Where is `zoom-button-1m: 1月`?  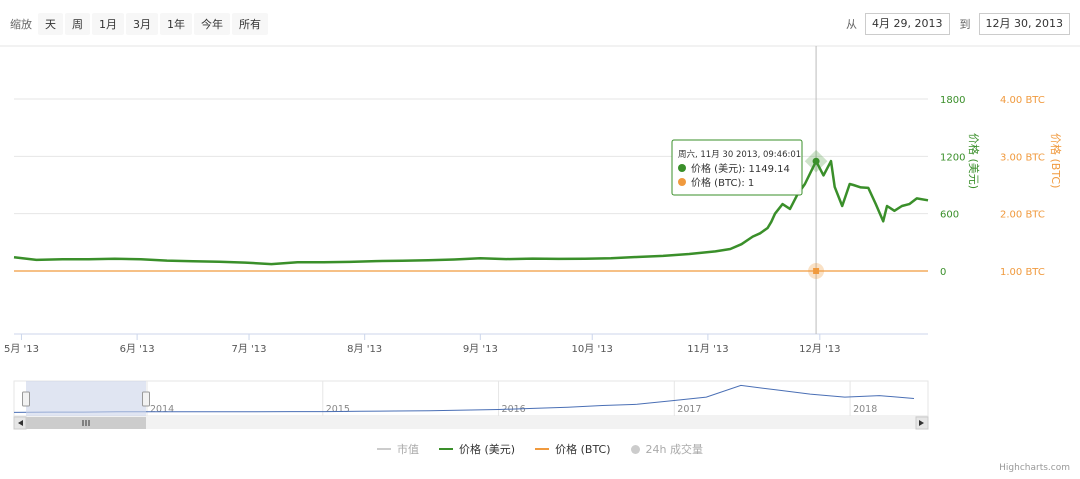 zoom-button-1m: 1月 is located at coordinates (108, 24).